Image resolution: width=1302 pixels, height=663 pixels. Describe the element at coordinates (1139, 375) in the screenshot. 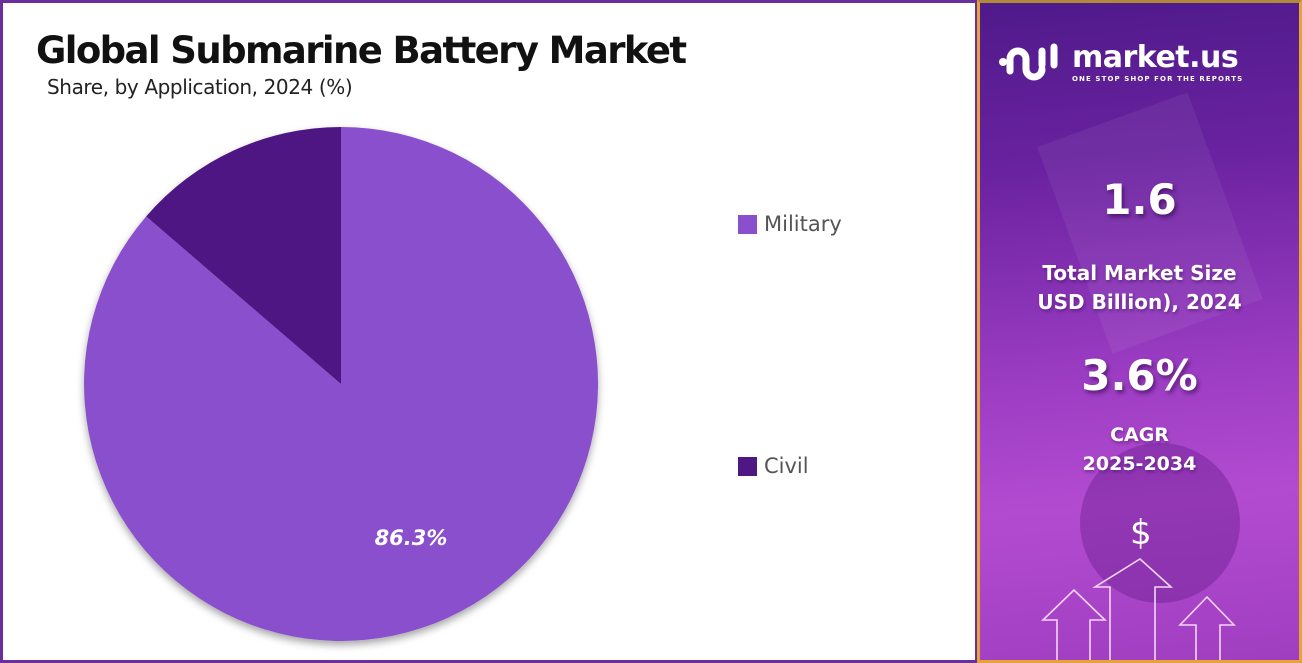

I see `cagr-value: 3.6%` at that location.